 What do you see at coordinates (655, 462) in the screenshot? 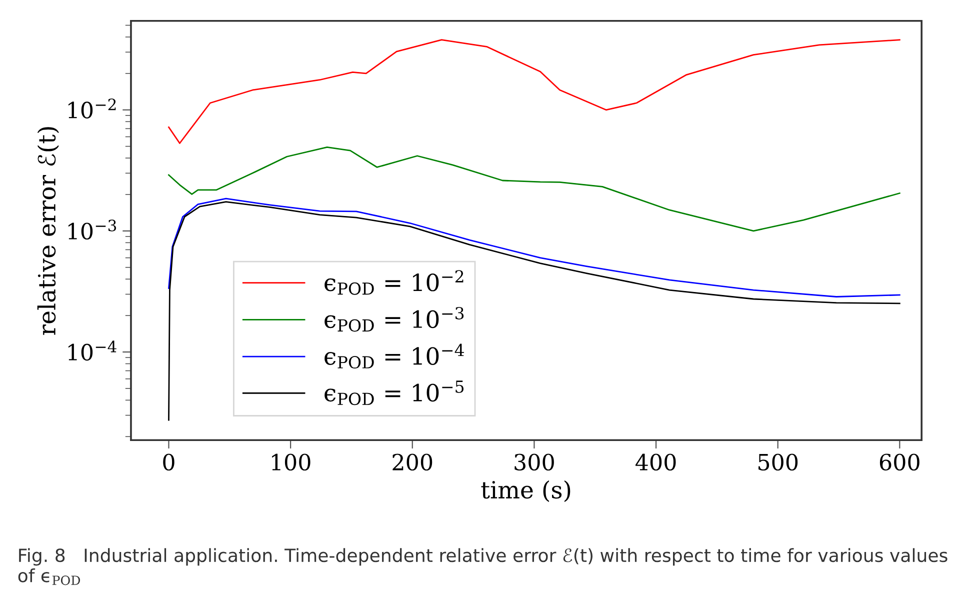
I see `x-tick-label: 400` at bounding box center [655, 462].